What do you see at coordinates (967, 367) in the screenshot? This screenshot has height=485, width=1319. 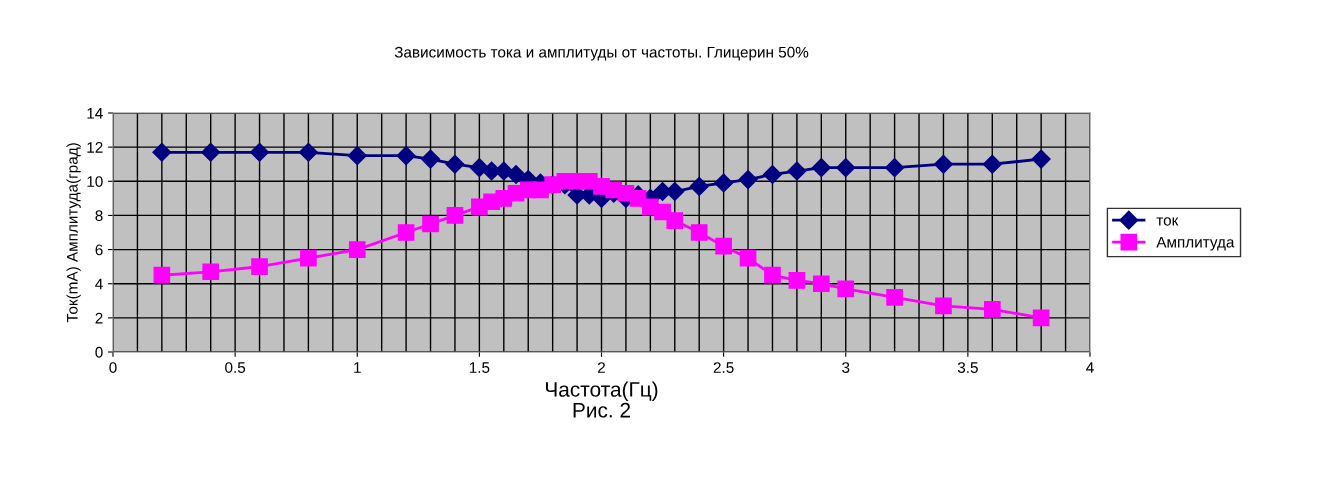 I see `x-tick-label: 3.5` at bounding box center [967, 367].